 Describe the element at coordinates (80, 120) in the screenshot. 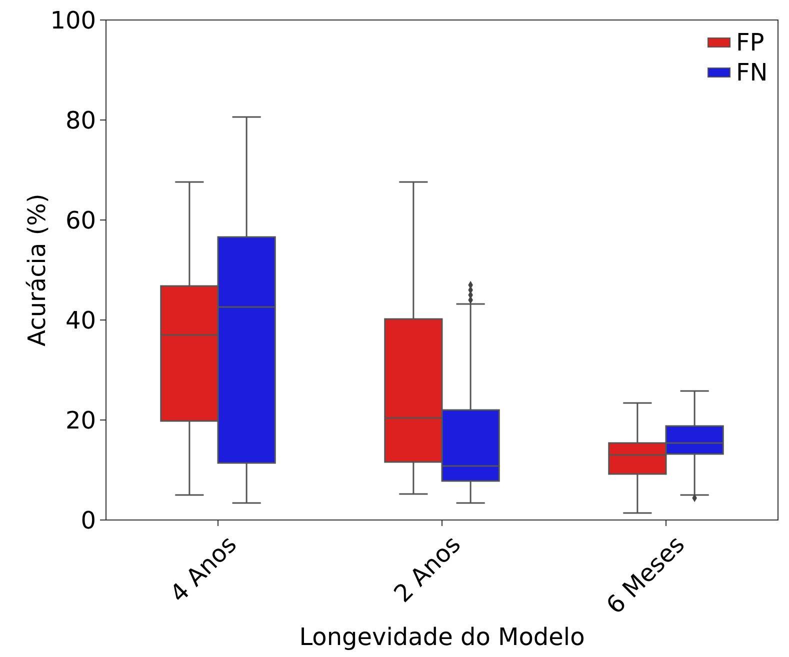

I see `y-tick-label: 80` at that location.